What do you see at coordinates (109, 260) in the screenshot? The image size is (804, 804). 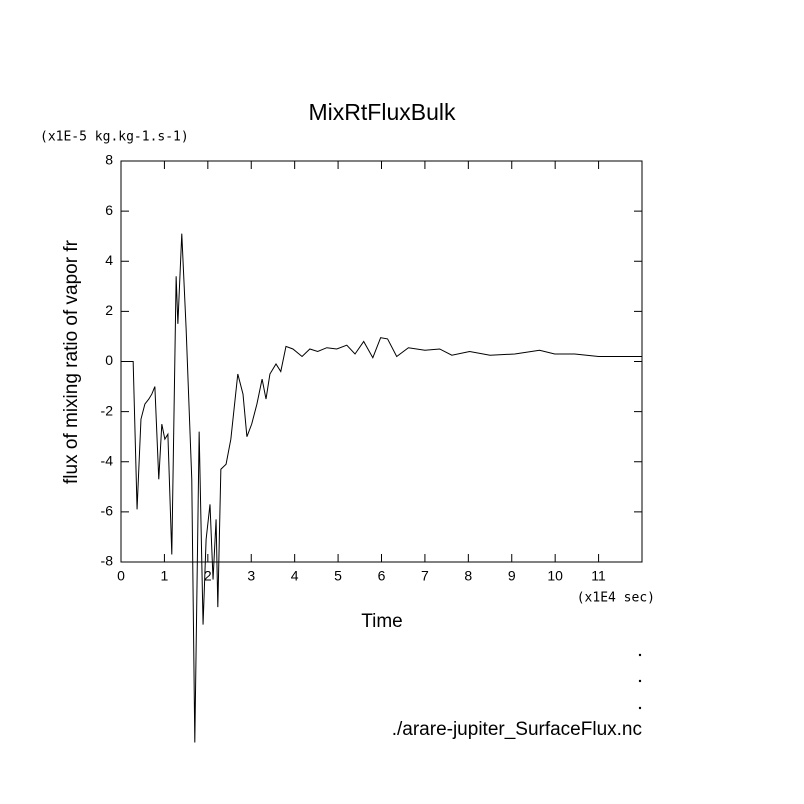 I see `y-tick-label: 4` at bounding box center [109, 260].